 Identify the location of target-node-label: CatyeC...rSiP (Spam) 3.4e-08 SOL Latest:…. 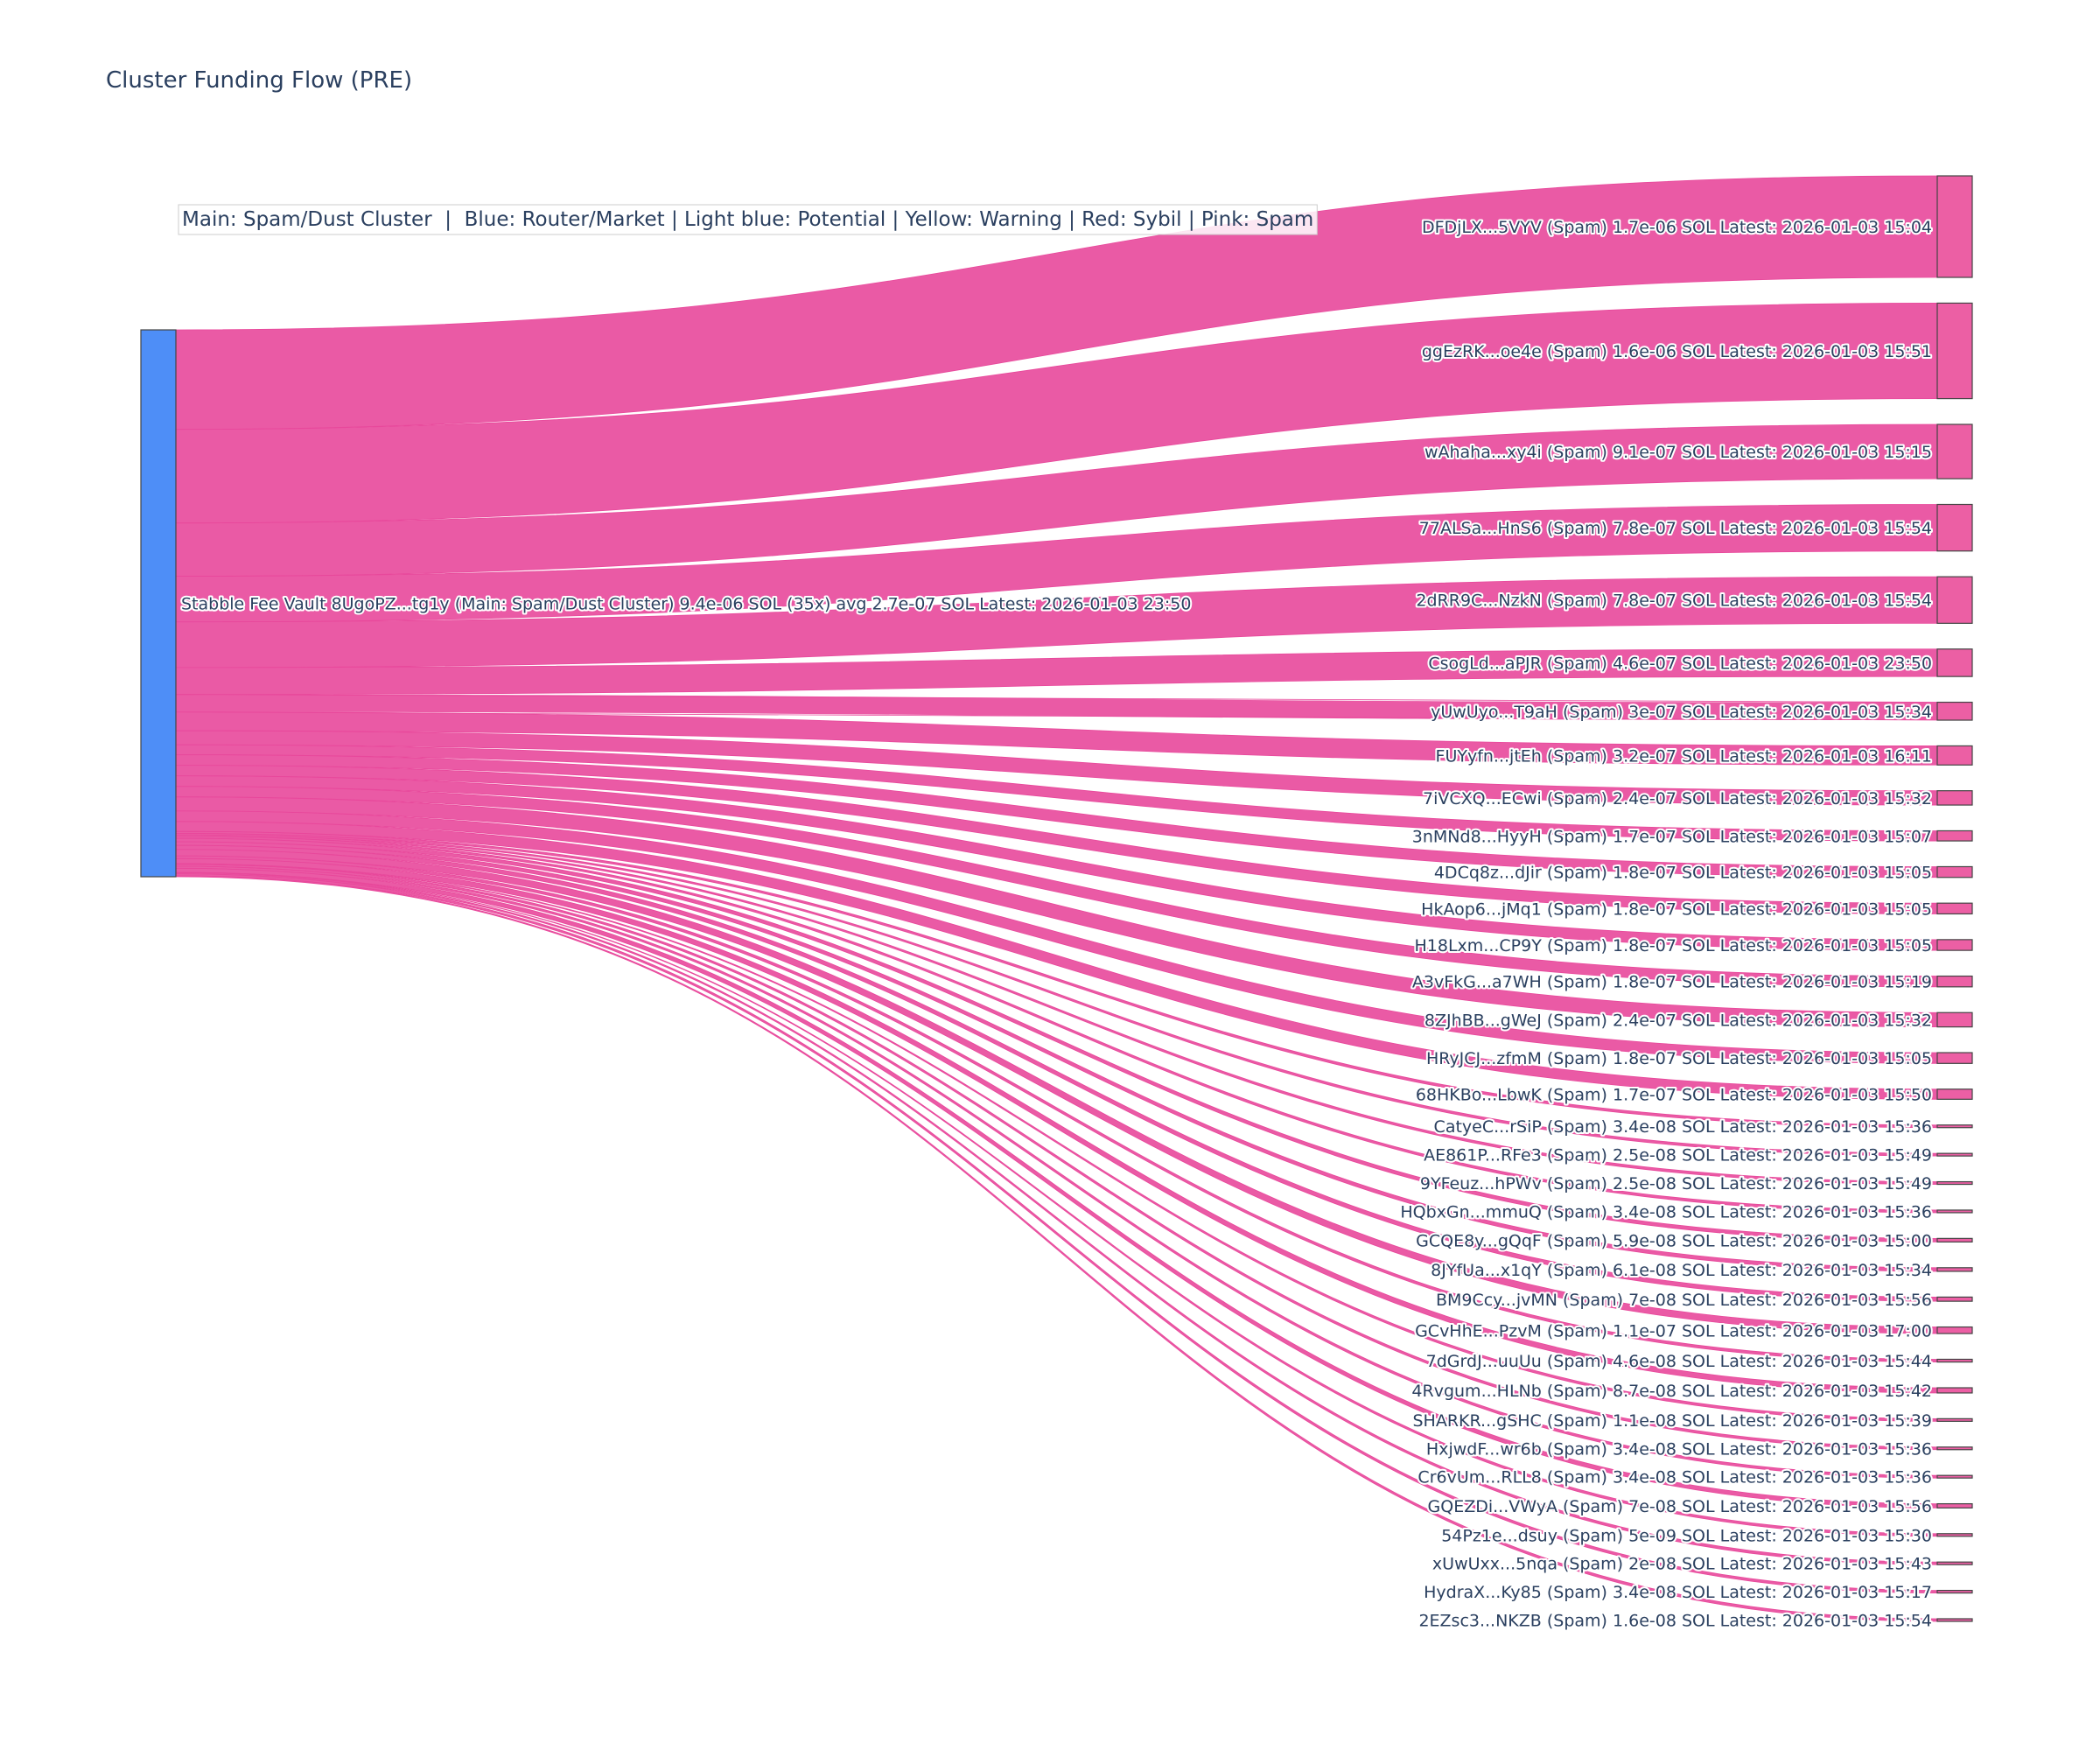
(1683, 1127).